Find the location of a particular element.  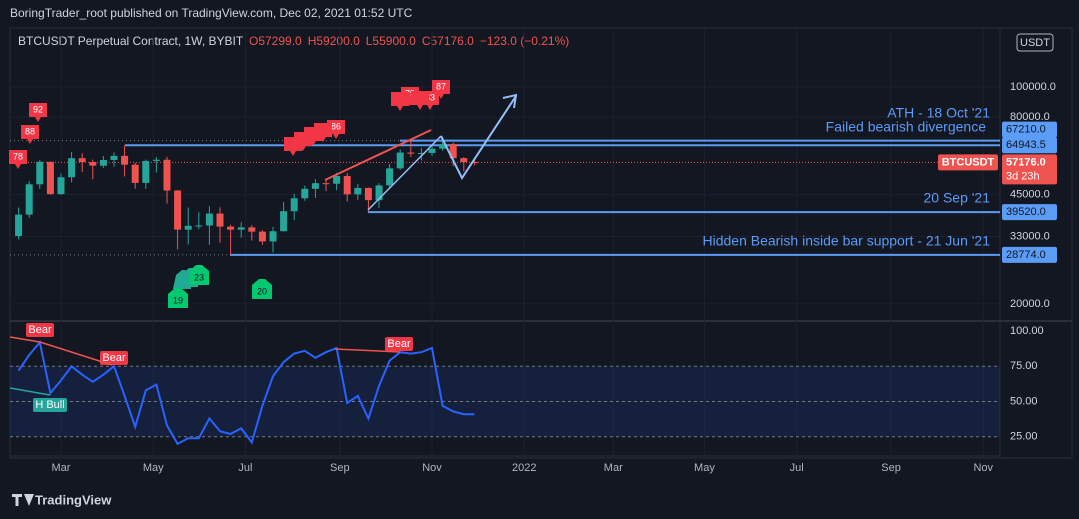

td-count: 88 is located at coordinates (30, 131).